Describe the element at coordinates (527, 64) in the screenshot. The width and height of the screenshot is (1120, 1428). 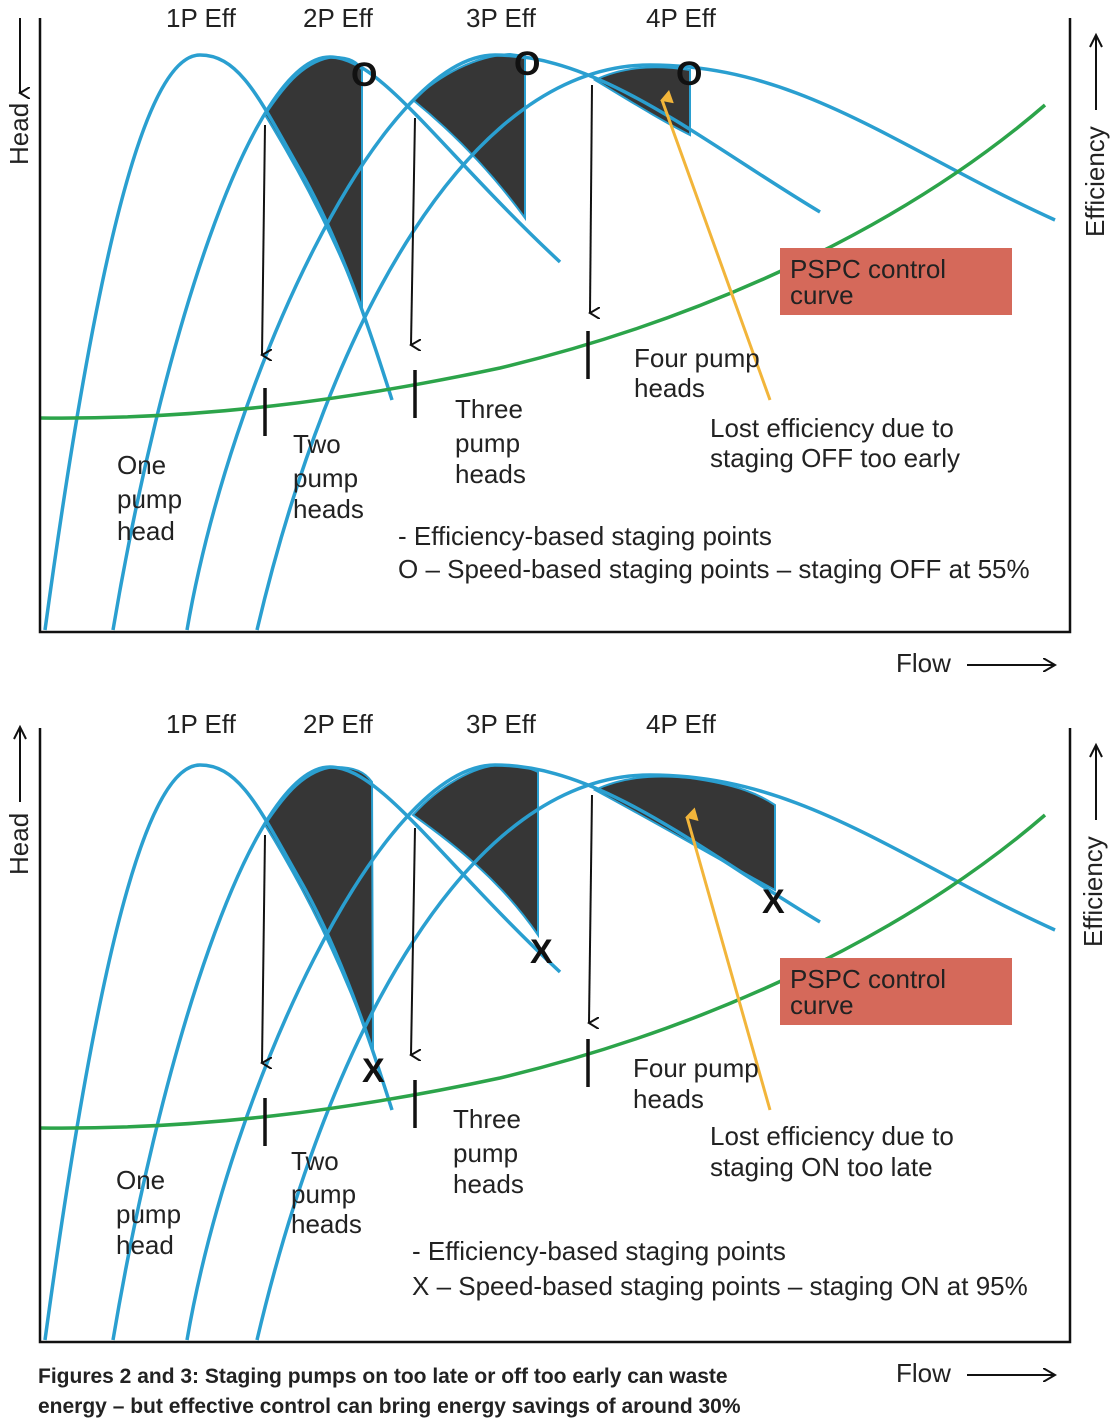
I see `speed-staging-point-2: O` at that location.